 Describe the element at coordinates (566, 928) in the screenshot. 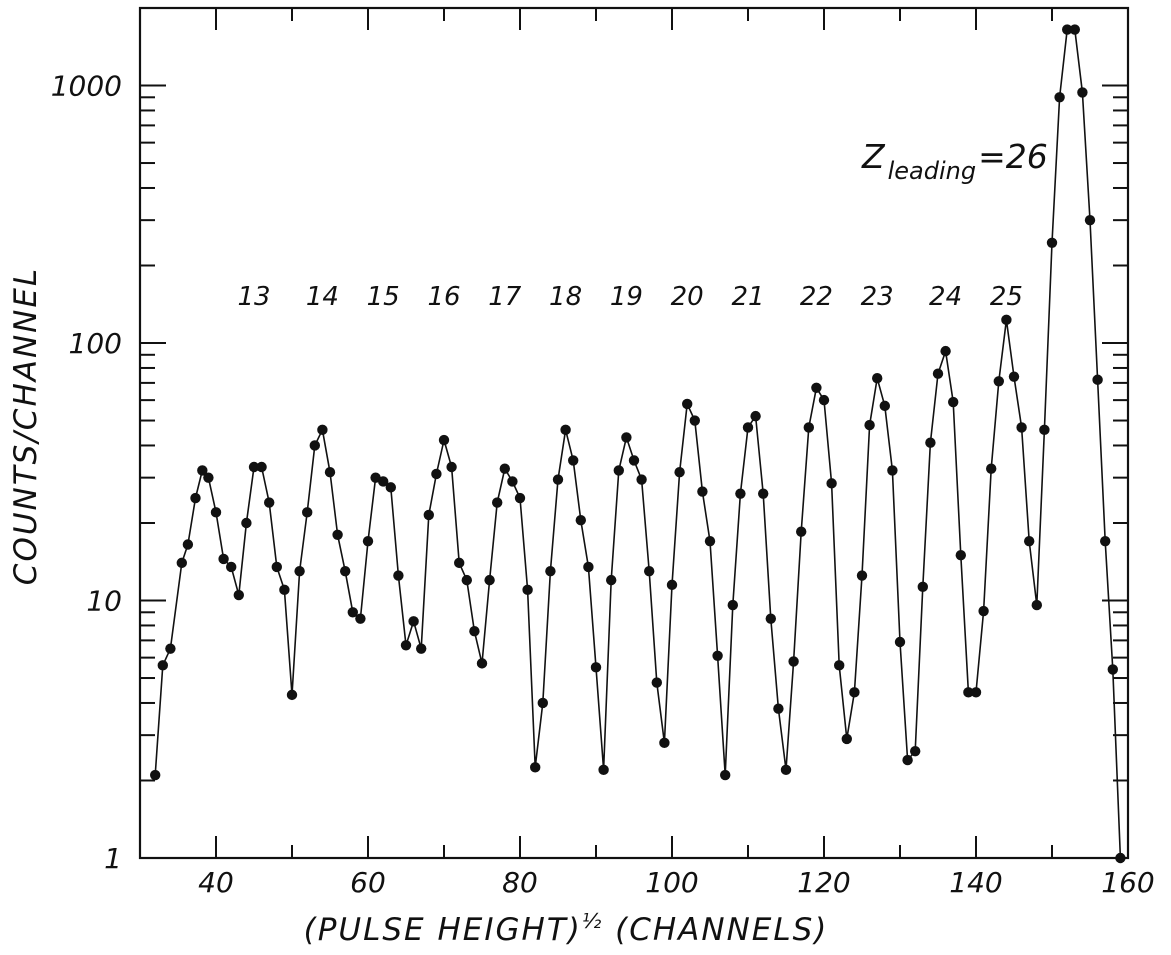

I see `x-axis-title: (PULSE HEIGHT)½ (CHANNELS)` at that location.